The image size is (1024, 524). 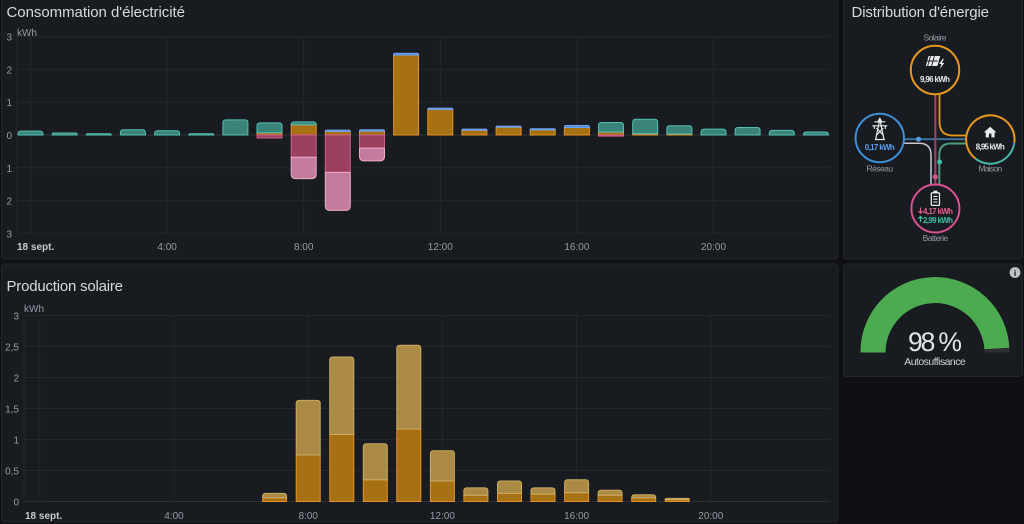 What do you see at coordinates (935, 342) in the screenshot?
I see `svg-text: 98 %` at bounding box center [935, 342].